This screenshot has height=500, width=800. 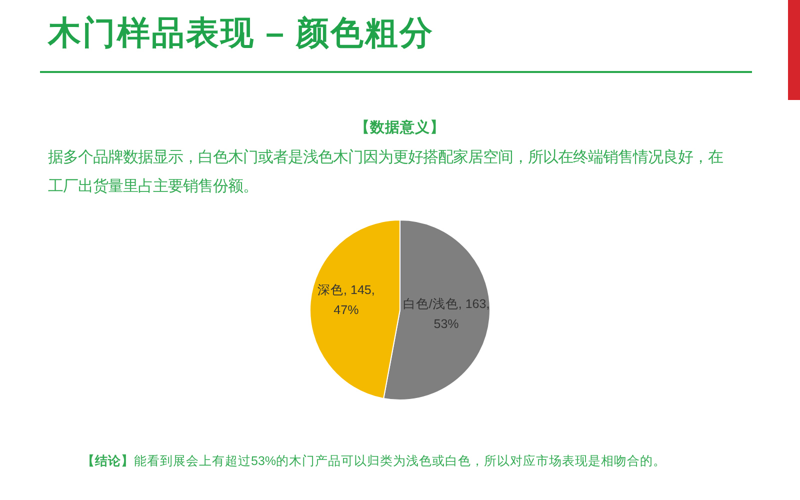 I want to click on chart-title: 木门样品表现 – 颜色粗分, so click(x=241, y=33).